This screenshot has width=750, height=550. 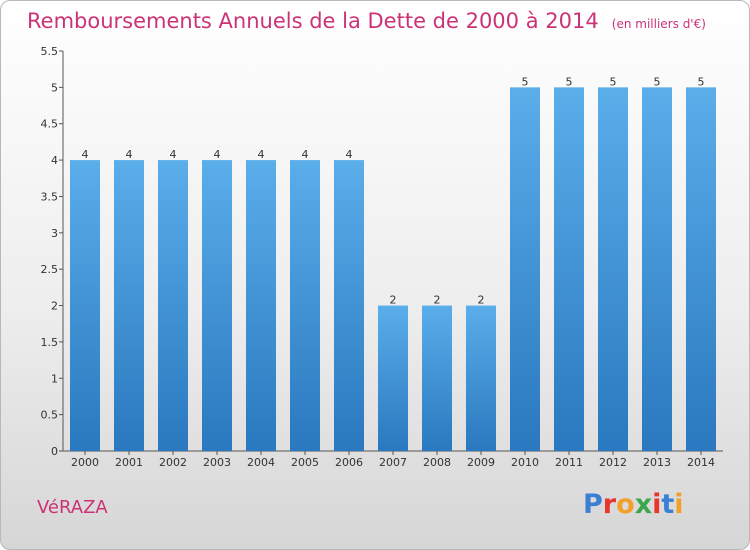 I want to click on x-tick-label: 2001, so click(x=129, y=462).